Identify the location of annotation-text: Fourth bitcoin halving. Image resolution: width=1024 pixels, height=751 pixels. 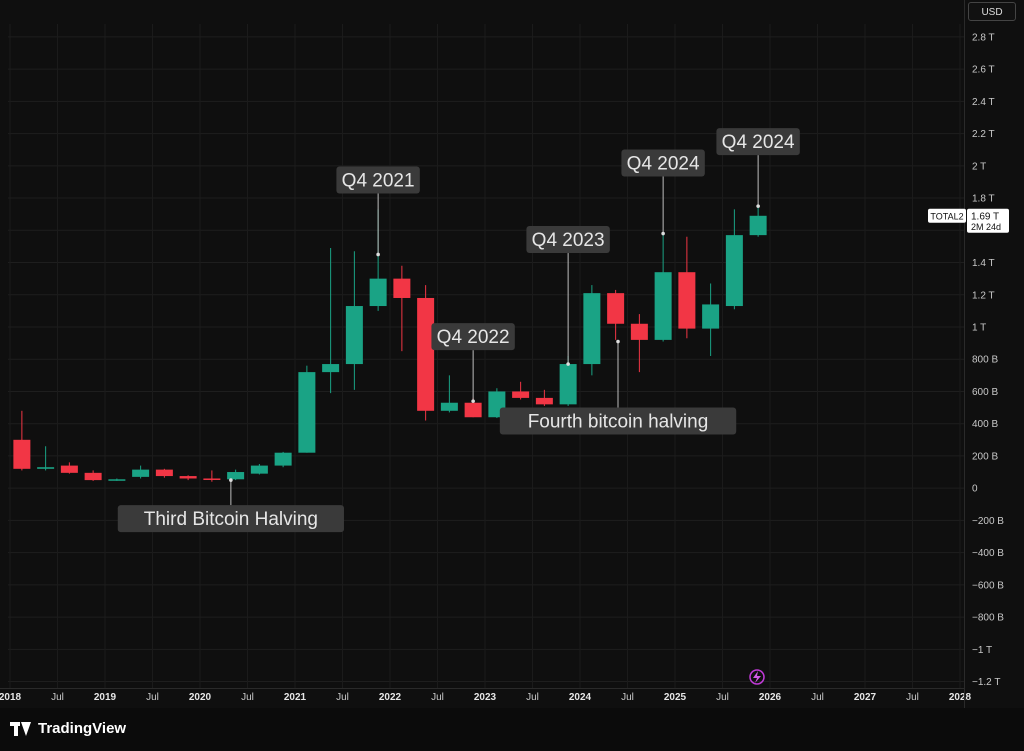
(618, 421).